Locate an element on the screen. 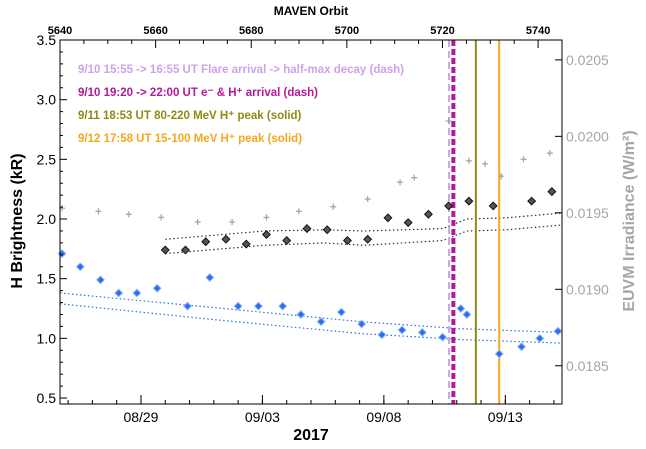 This screenshot has width=646, height=449. y-left-tick-label-1: 1.0 is located at coordinates (47, 338).